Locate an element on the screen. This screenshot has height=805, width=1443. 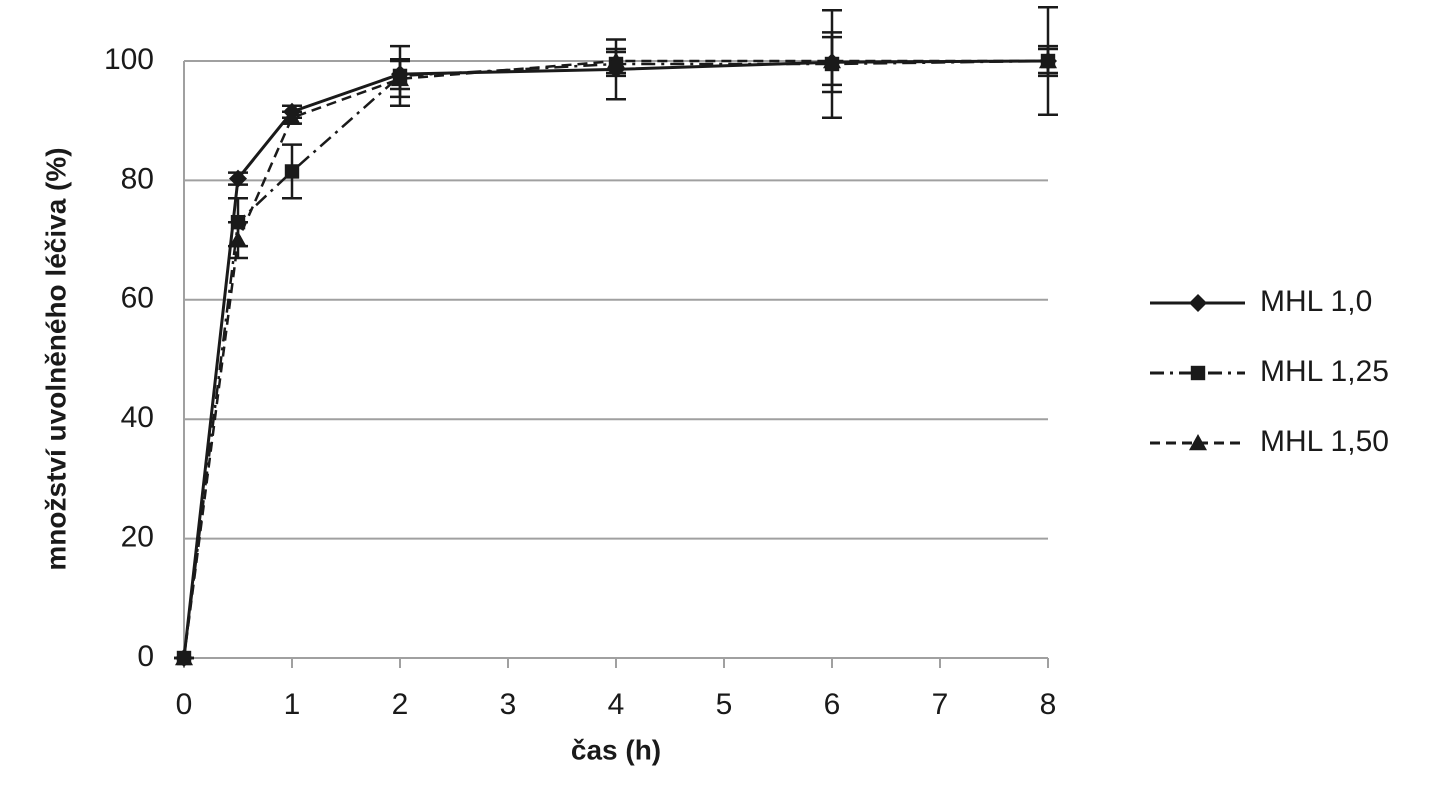
legend-label: MHL 1,25 is located at coordinates (1324, 371).